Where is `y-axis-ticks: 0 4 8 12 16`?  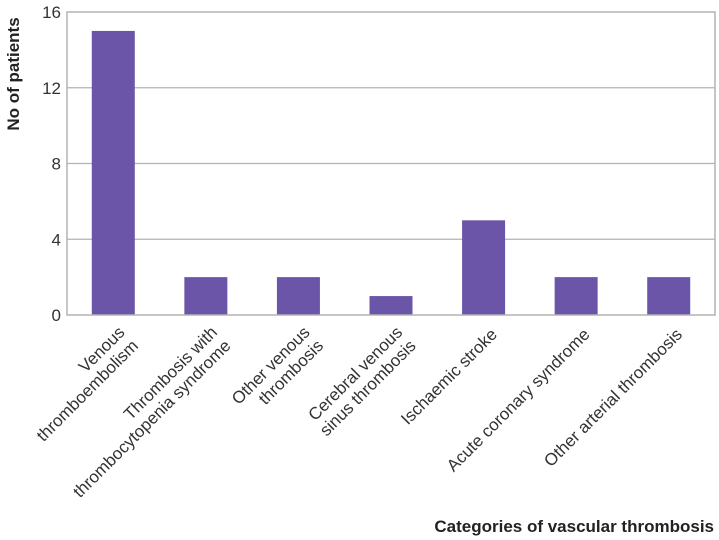
y-axis-ticks: 0 4 8 12 16 is located at coordinates (51, 164).